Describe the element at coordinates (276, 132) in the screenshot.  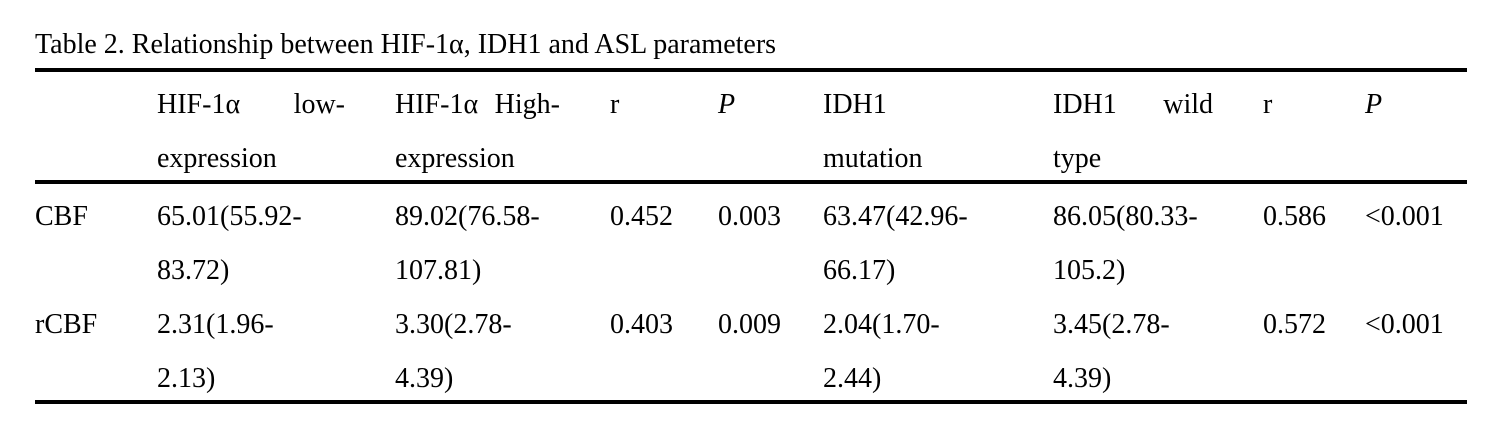
I see `header-cell-hif-low: HIF-1α low- expression` at that location.